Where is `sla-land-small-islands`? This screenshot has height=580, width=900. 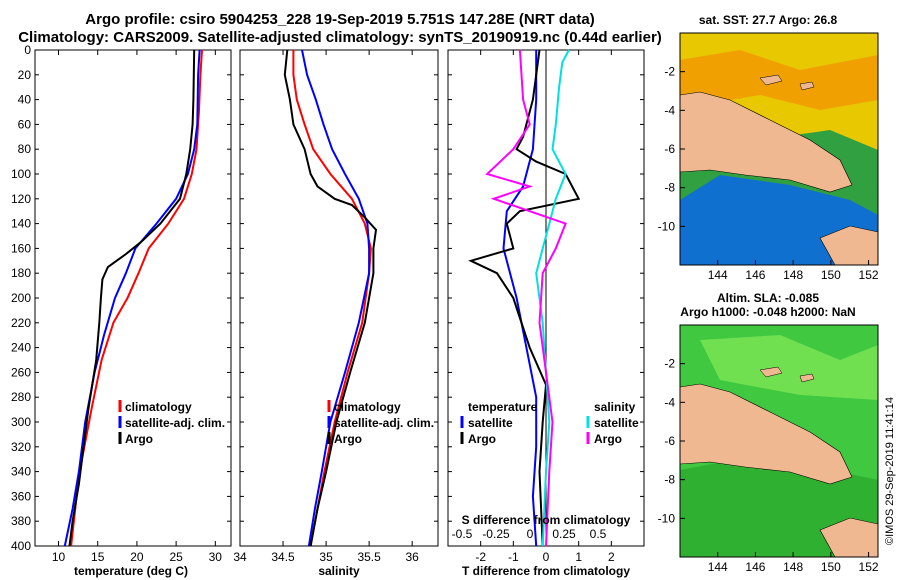
sla-land-small-islands is located at coordinates (787, 374).